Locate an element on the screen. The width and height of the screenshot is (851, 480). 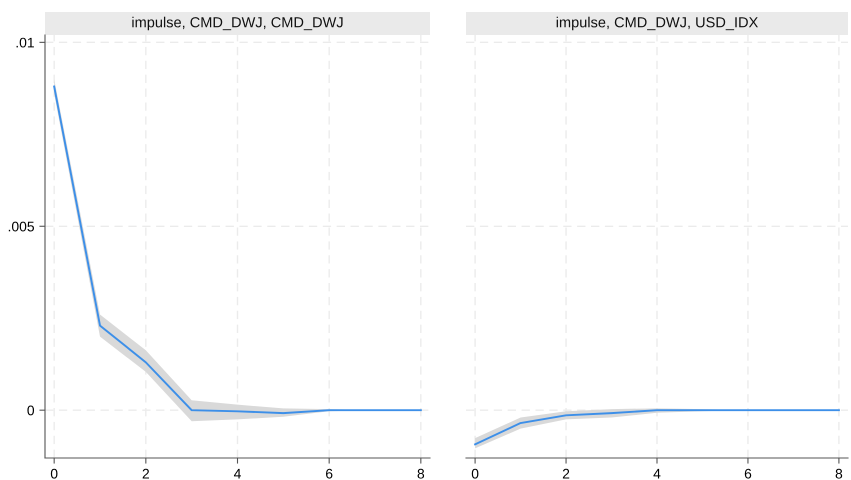
chart-title: impulse, CMD_DWJ, CMD_DWJ is located at coordinates (237, 23).